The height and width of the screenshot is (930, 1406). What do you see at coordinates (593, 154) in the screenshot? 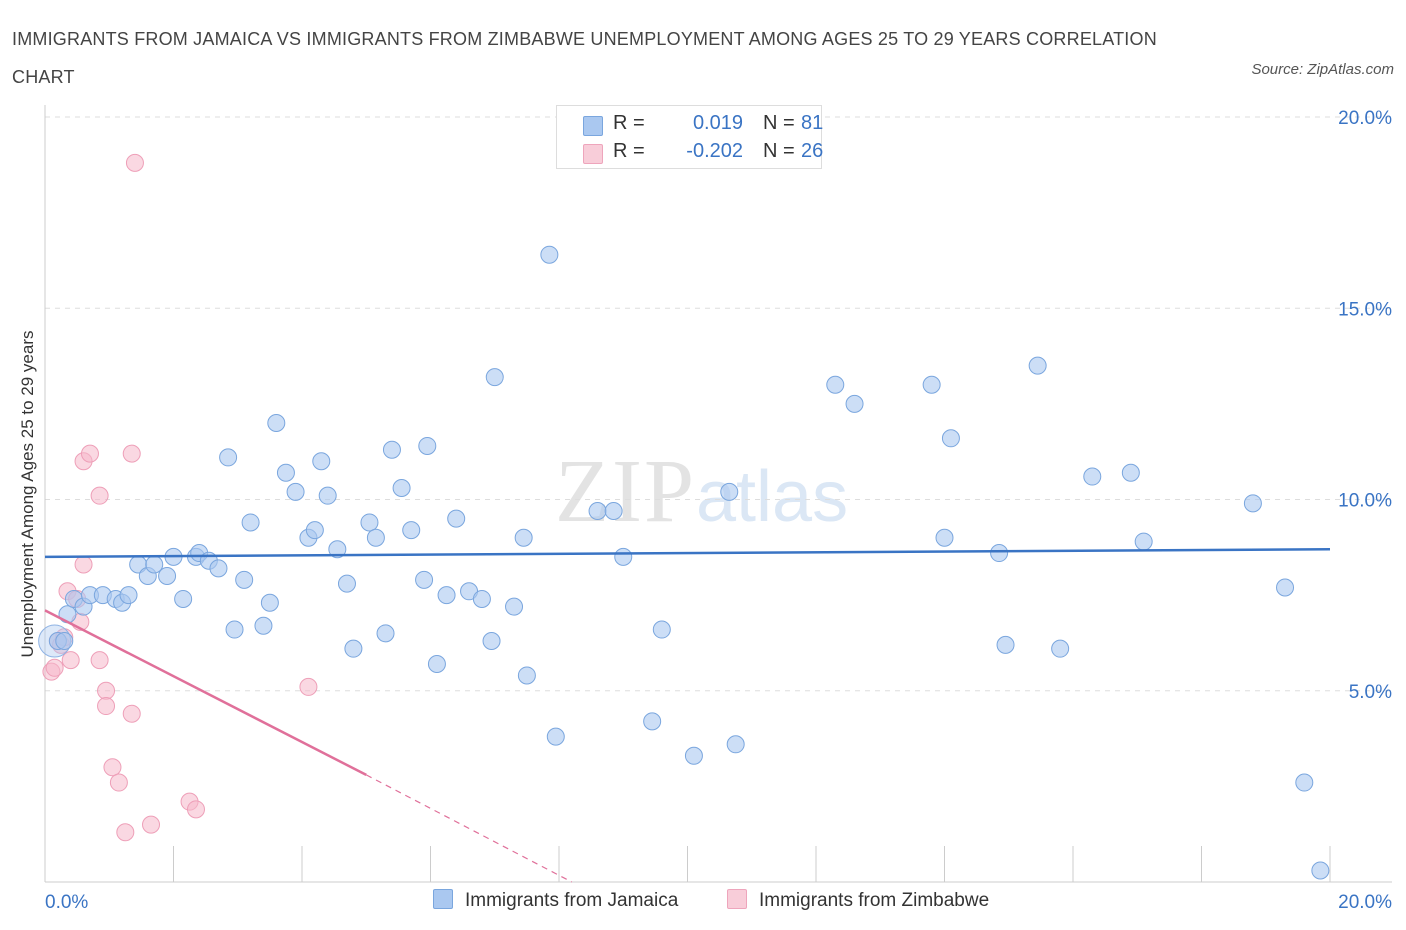
I see `zimbabwe-swatch` at bounding box center [593, 154].